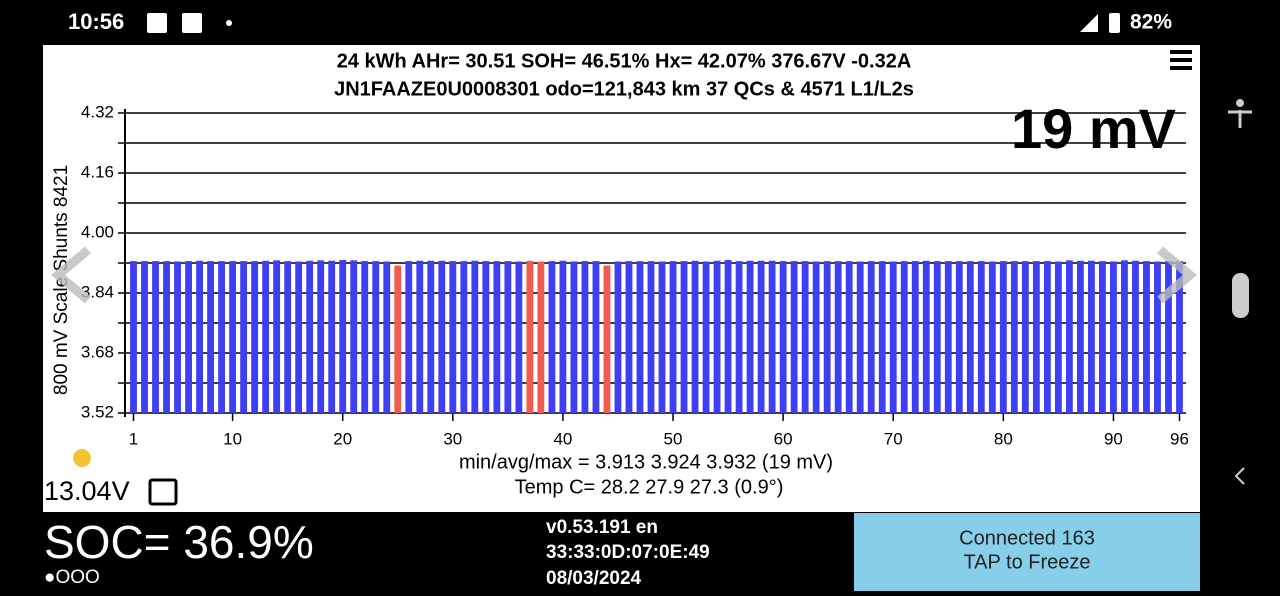  I want to click on battery-level: 82%, so click(1151, 22).